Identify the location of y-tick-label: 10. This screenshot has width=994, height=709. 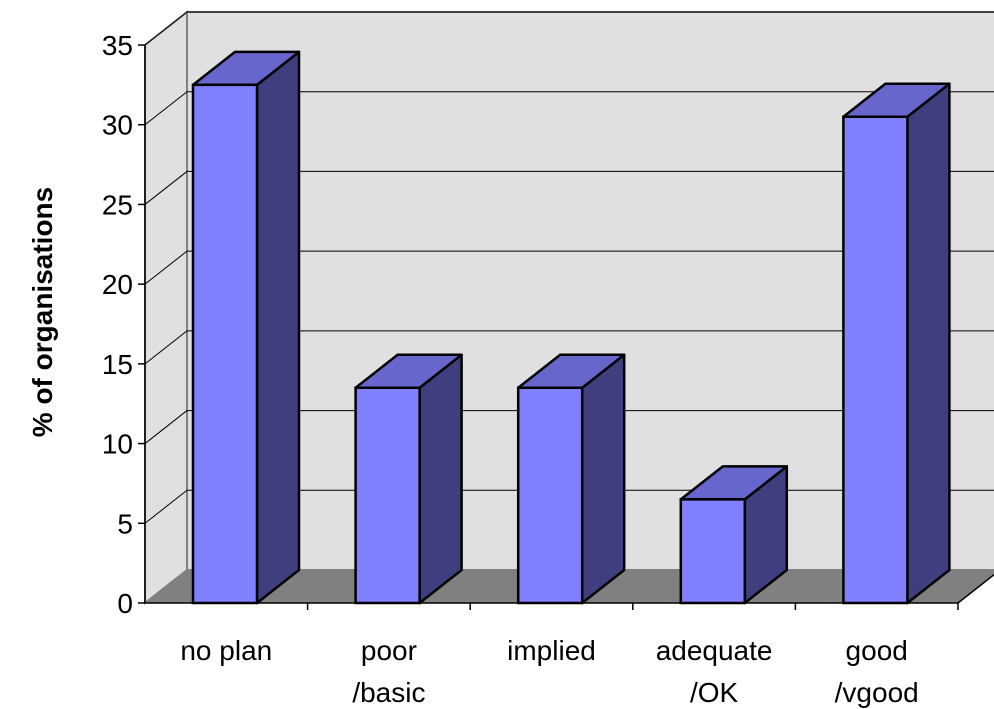
(117, 444).